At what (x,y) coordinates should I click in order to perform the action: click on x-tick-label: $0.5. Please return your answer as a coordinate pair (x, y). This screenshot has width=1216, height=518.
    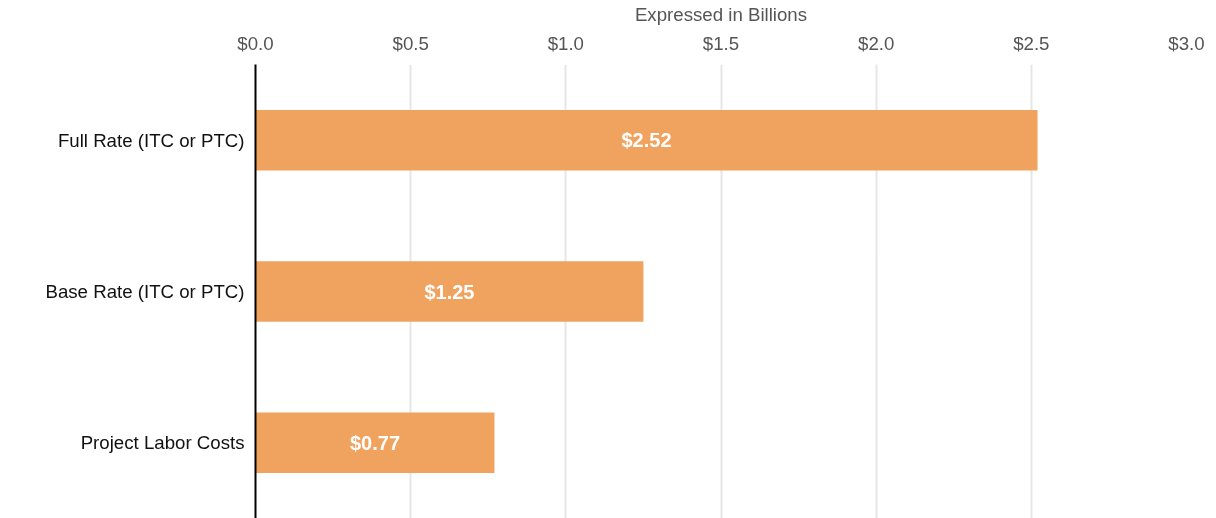
    Looking at the image, I should click on (410, 43).